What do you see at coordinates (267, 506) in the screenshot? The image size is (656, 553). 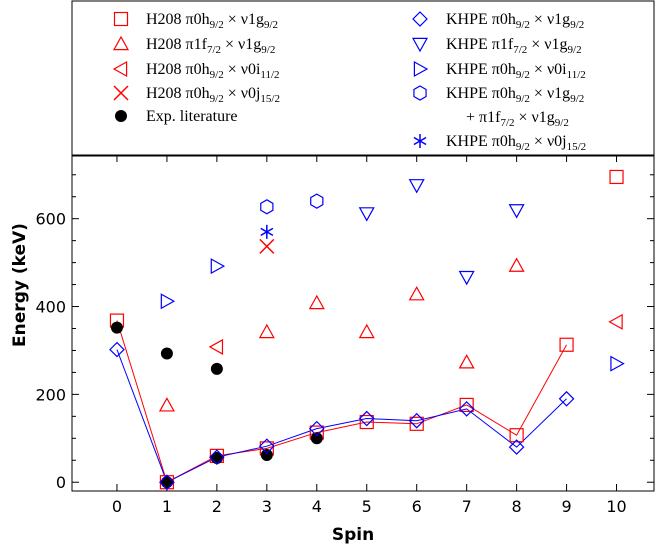 I see `x-tick-label: 3` at bounding box center [267, 506].